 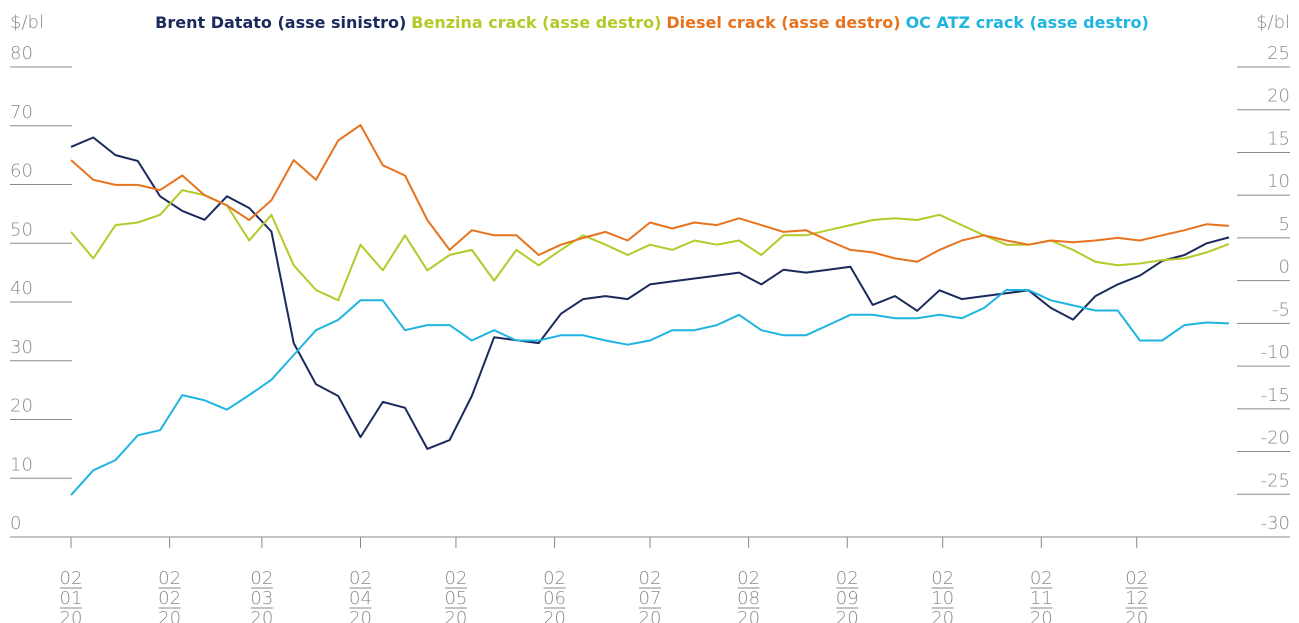 I want to click on y-tick-label: 0, so click(x=15, y=523).